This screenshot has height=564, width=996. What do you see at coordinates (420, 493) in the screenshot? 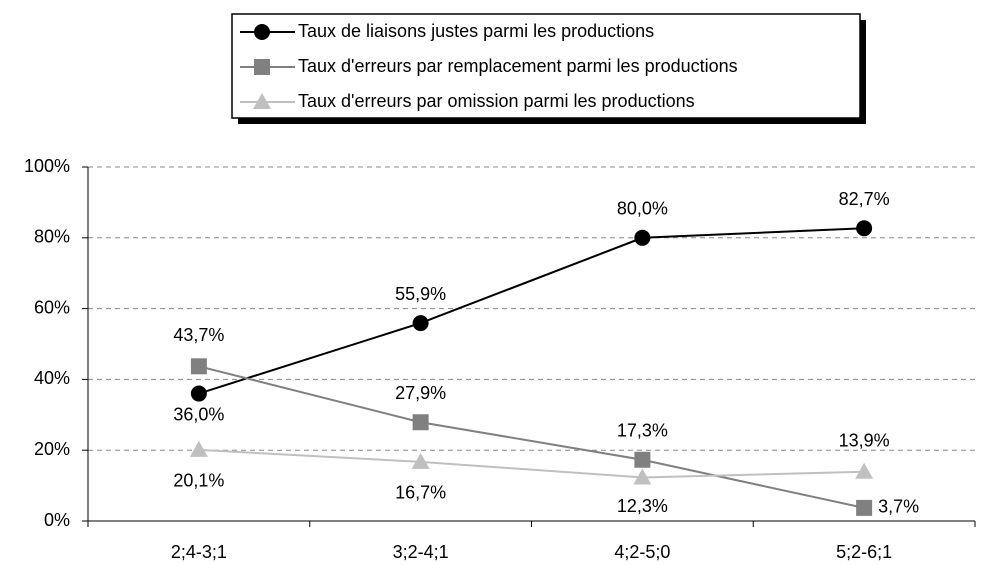
I see `value-label: 16,7%` at bounding box center [420, 493].